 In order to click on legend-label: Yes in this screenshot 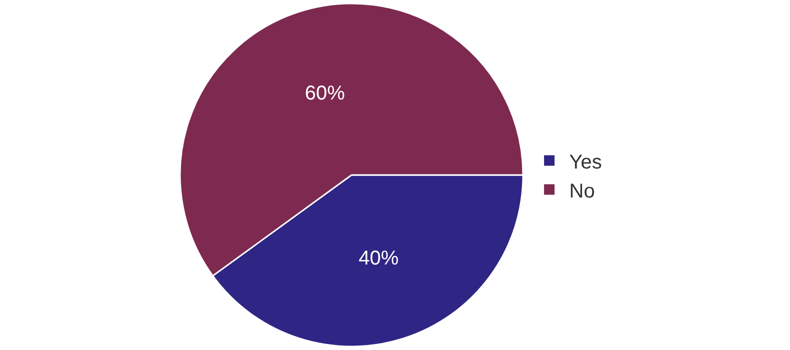, I will do `click(585, 162)`.